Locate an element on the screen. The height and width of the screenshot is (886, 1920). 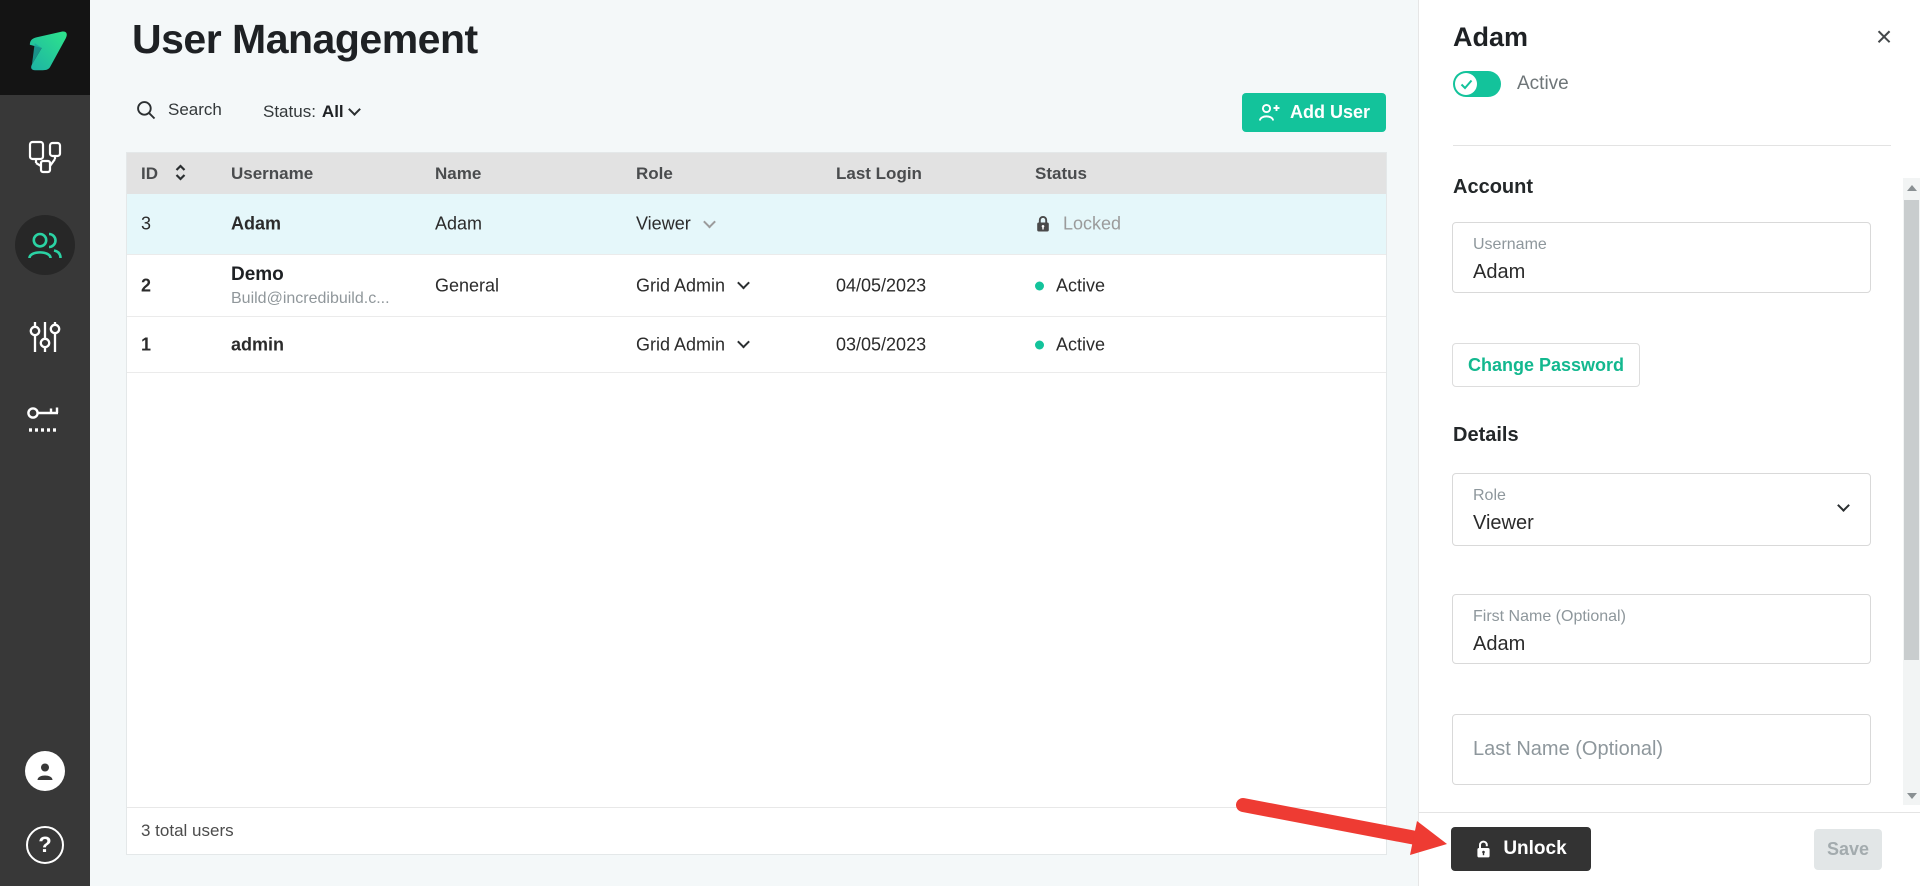
sort-icon is located at coordinates (180, 175).